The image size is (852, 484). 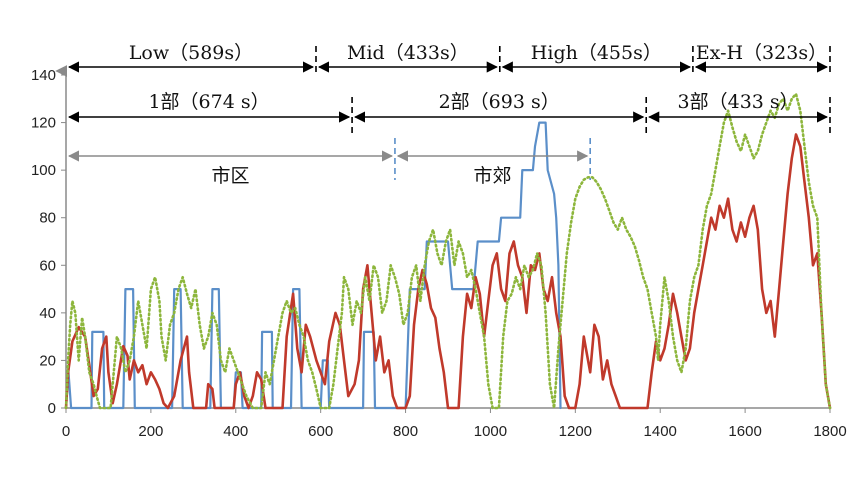 What do you see at coordinates (744, 431) in the screenshot?
I see `x-tick-label: 1600` at bounding box center [744, 431].